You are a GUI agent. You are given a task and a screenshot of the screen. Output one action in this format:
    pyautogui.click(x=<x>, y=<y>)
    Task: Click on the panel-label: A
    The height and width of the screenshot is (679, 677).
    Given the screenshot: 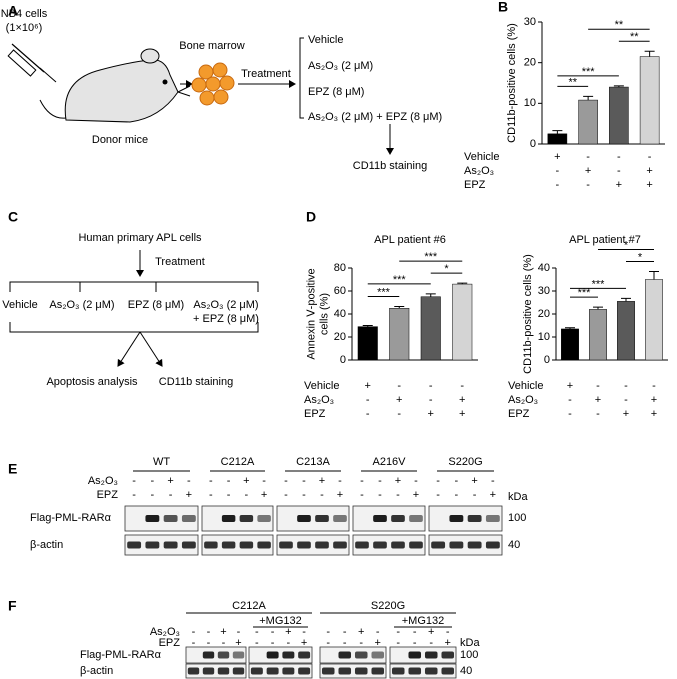 What is the action you would take?
    pyautogui.click(x=13, y=11)
    